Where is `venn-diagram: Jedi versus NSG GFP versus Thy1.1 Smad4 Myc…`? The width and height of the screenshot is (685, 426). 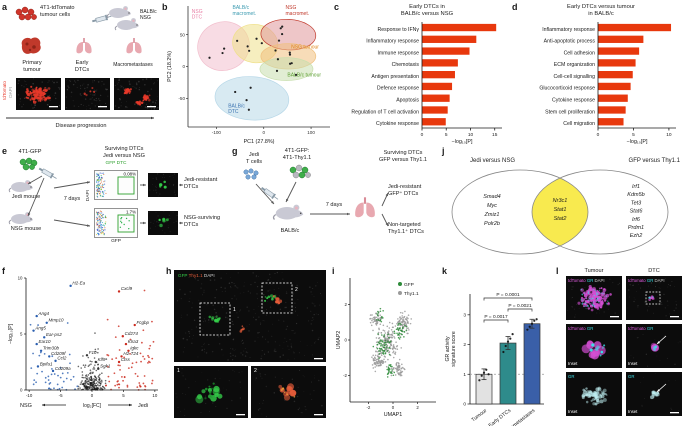 venn-diagram: Jedi versus NSG GFP versus Thy1.1 Smad4 Myc… is located at coordinates (566, 206).